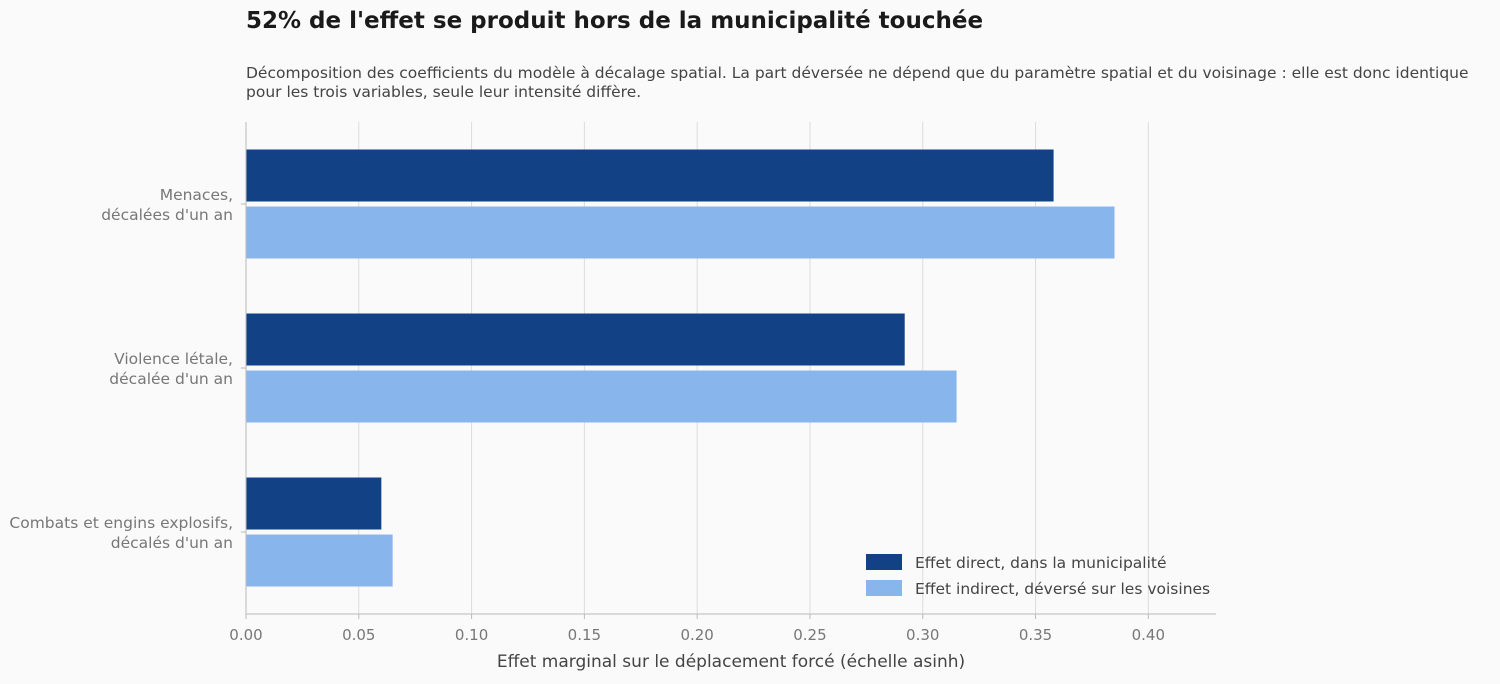  I want to click on legend-label-indirect: Effet indirect, déversé sur les voisines, so click(1062, 589).